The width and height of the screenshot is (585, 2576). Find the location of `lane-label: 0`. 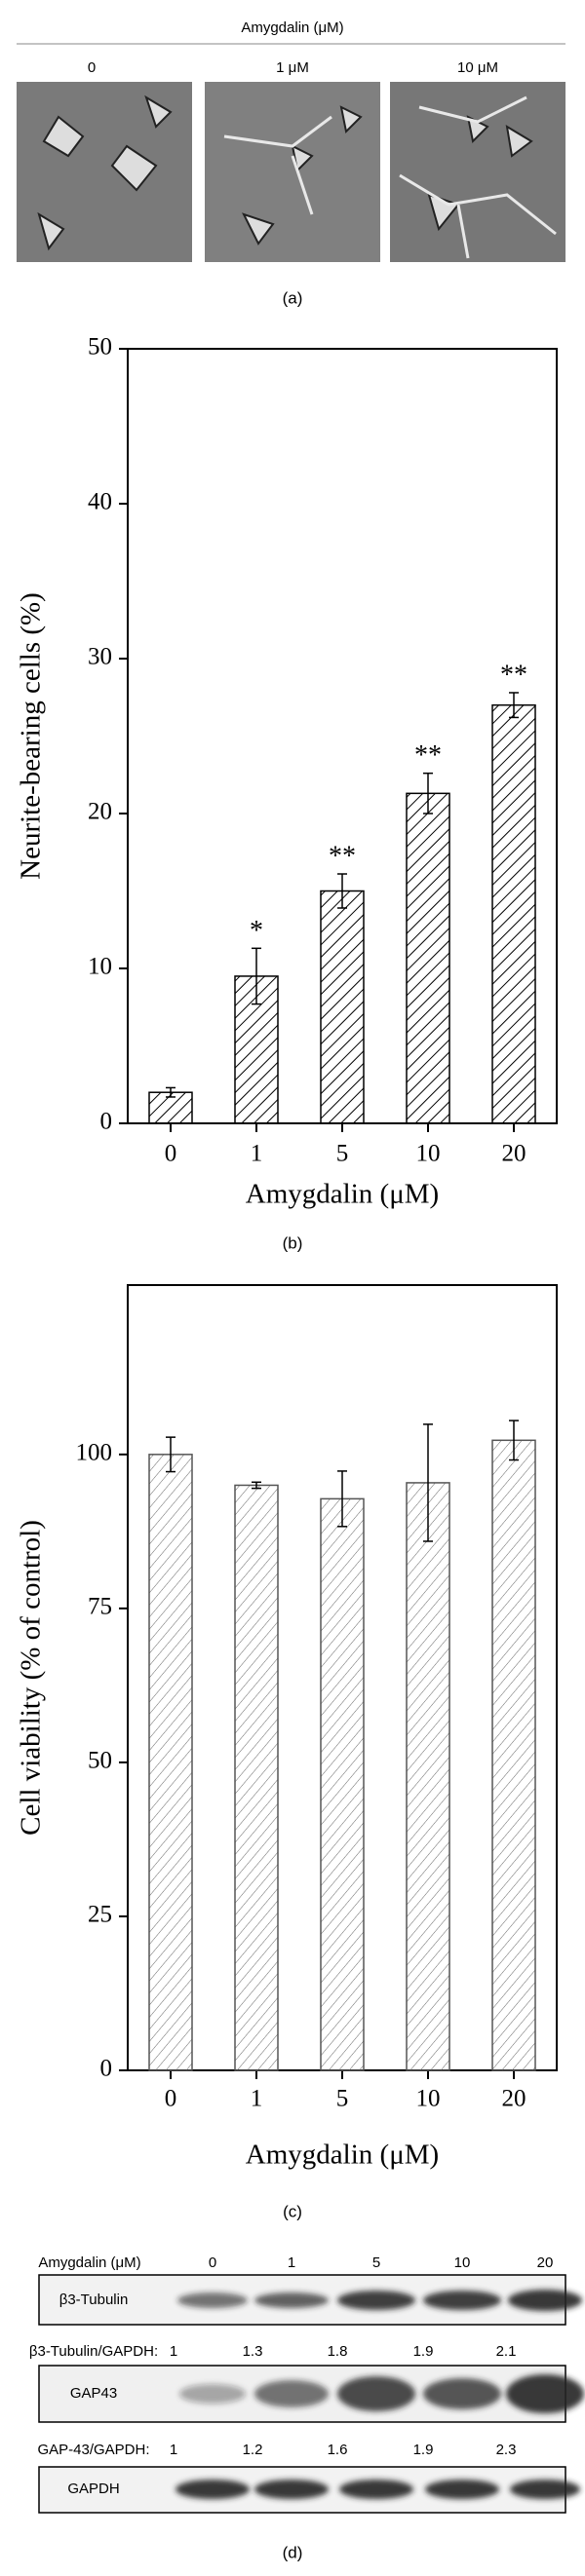

lane-label: 0 is located at coordinates (212, 2262).